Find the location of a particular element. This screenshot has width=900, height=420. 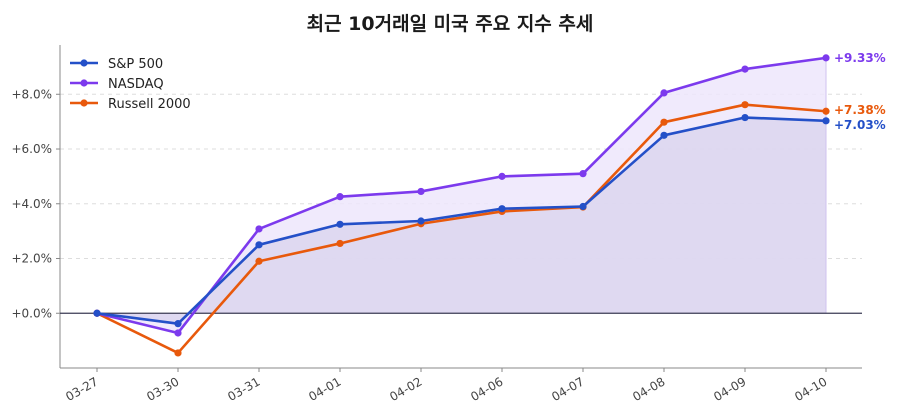

legend-marker-nasdaq is located at coordinates (84, 83).